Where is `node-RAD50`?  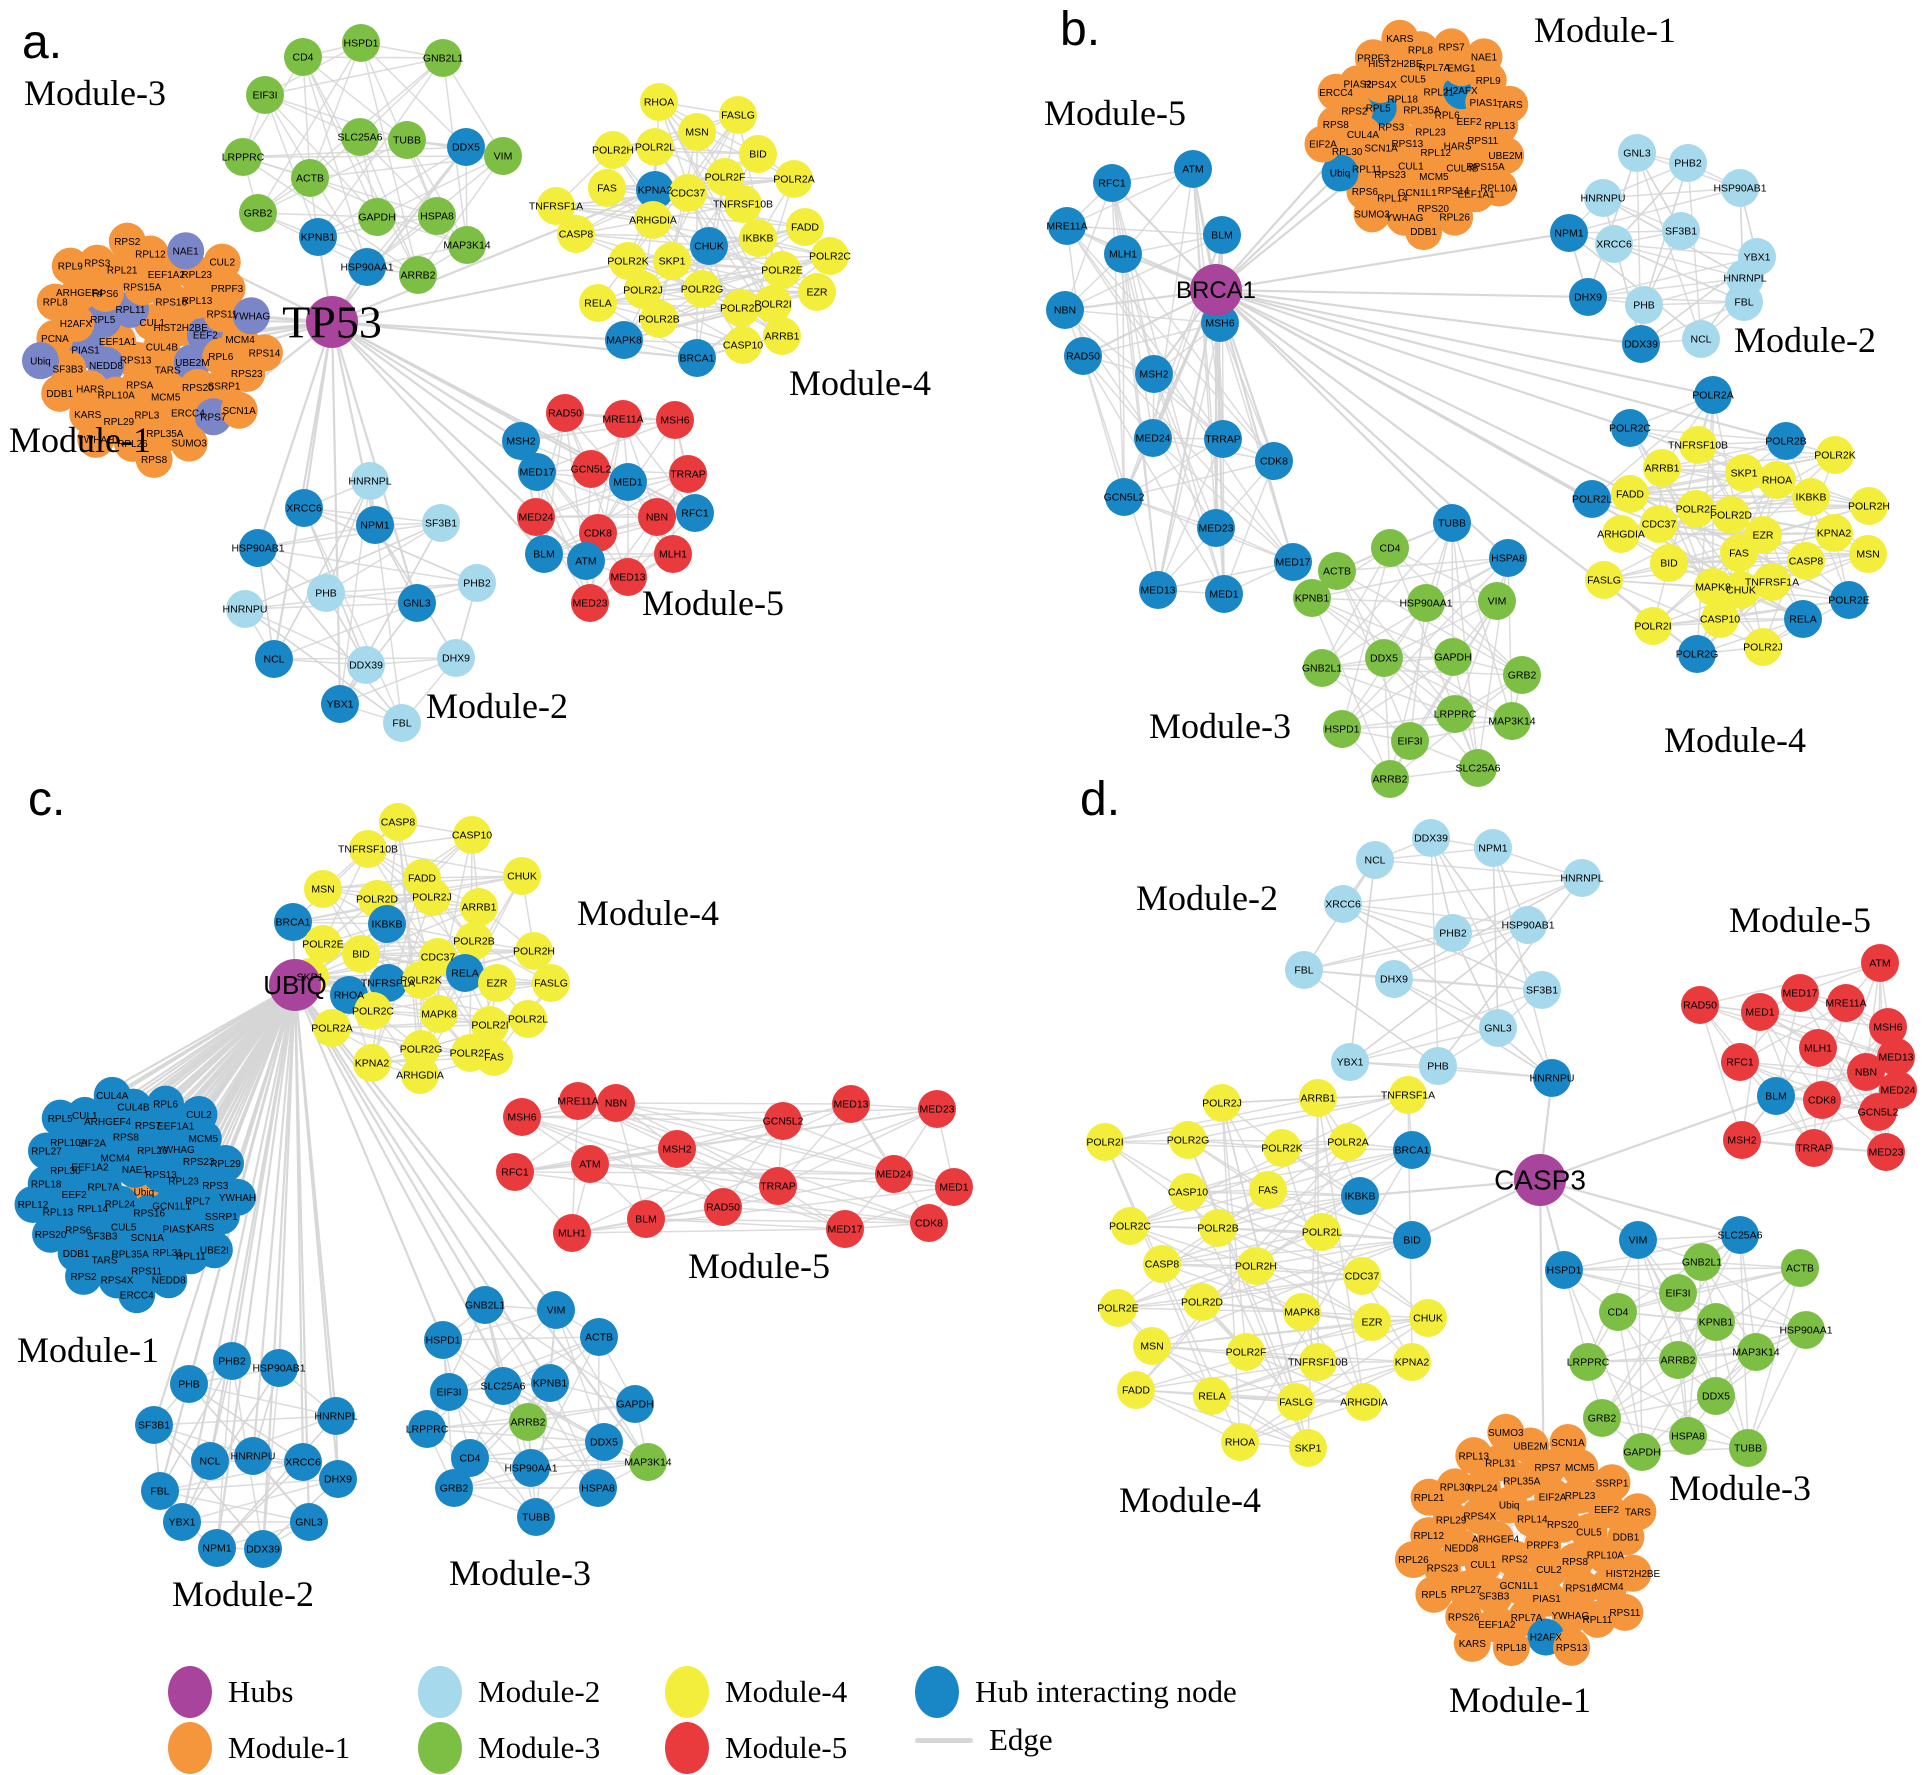
node-RAD50 is located at coordinates (565, 413).